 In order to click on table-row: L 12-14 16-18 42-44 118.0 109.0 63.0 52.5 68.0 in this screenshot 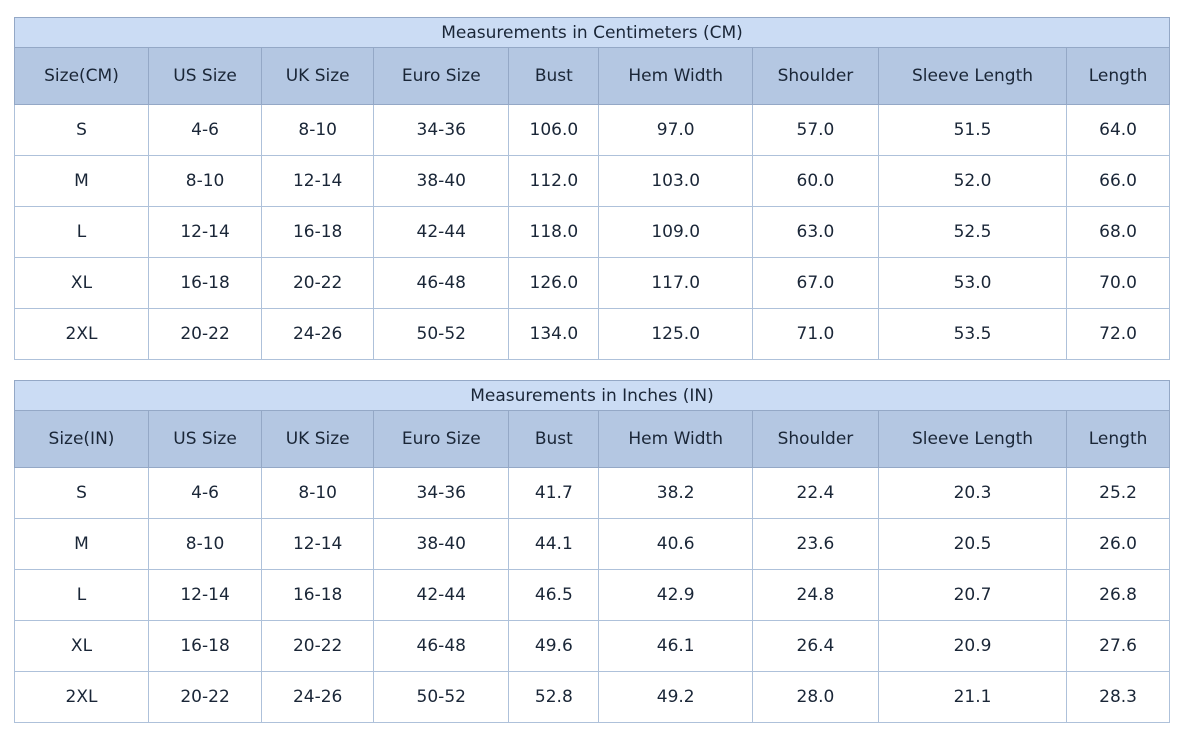, I will do `click(592, 232)`.